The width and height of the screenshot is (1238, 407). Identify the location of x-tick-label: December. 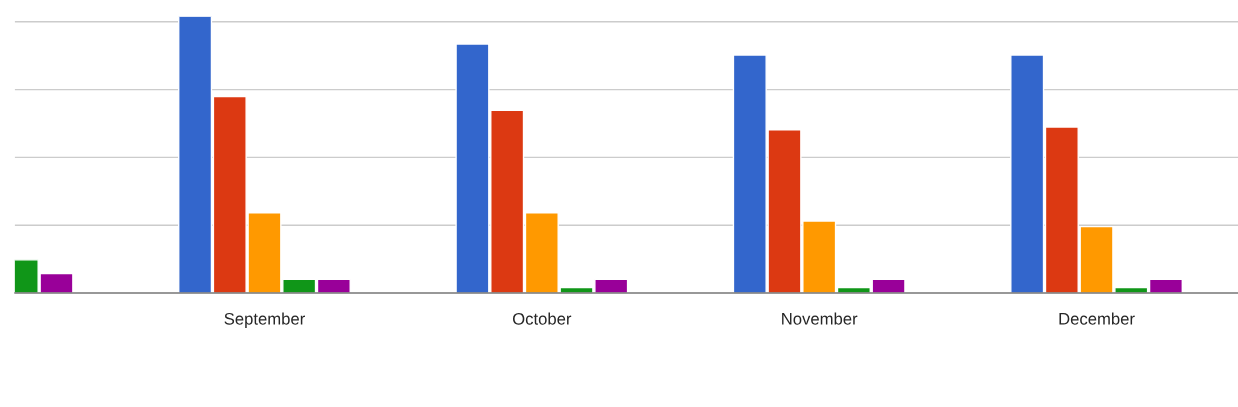
(1097, 318).